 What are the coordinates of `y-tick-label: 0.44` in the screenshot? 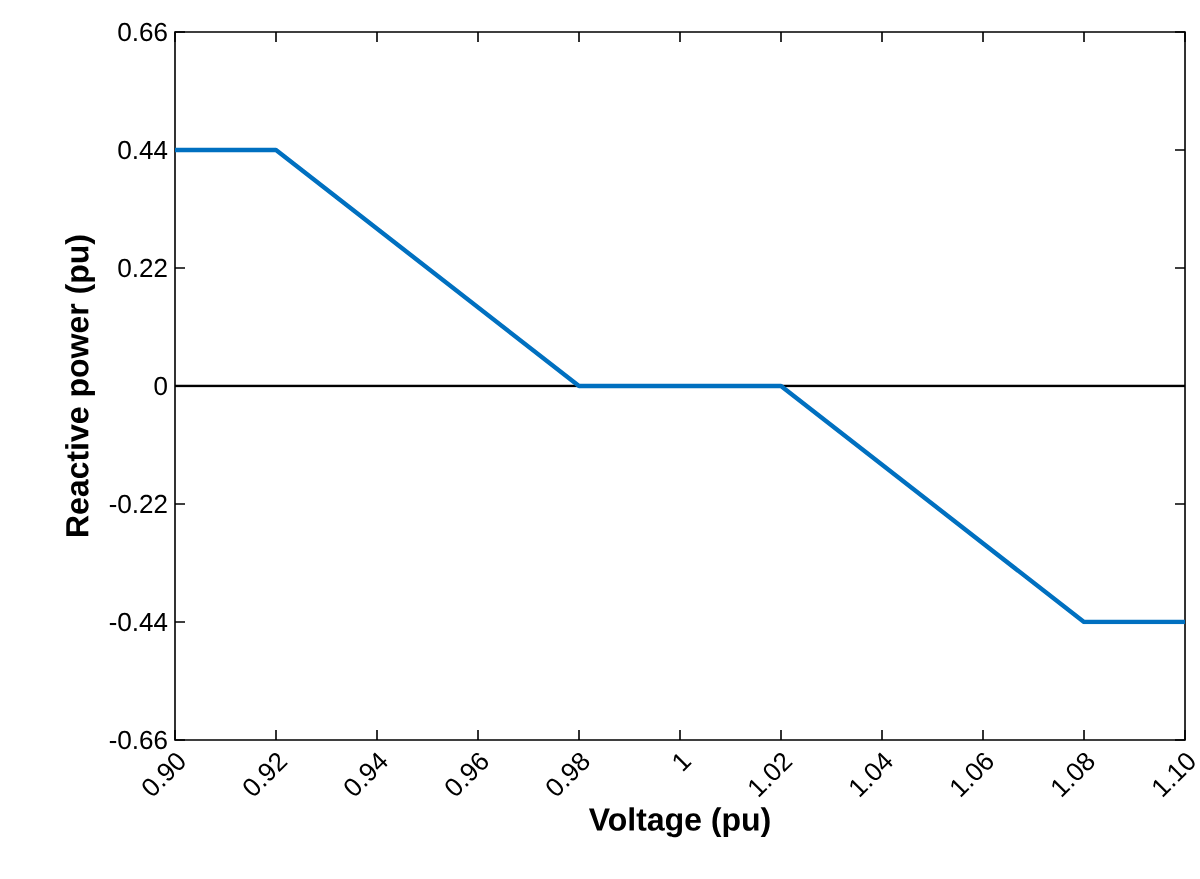 It's located at (143, 150).